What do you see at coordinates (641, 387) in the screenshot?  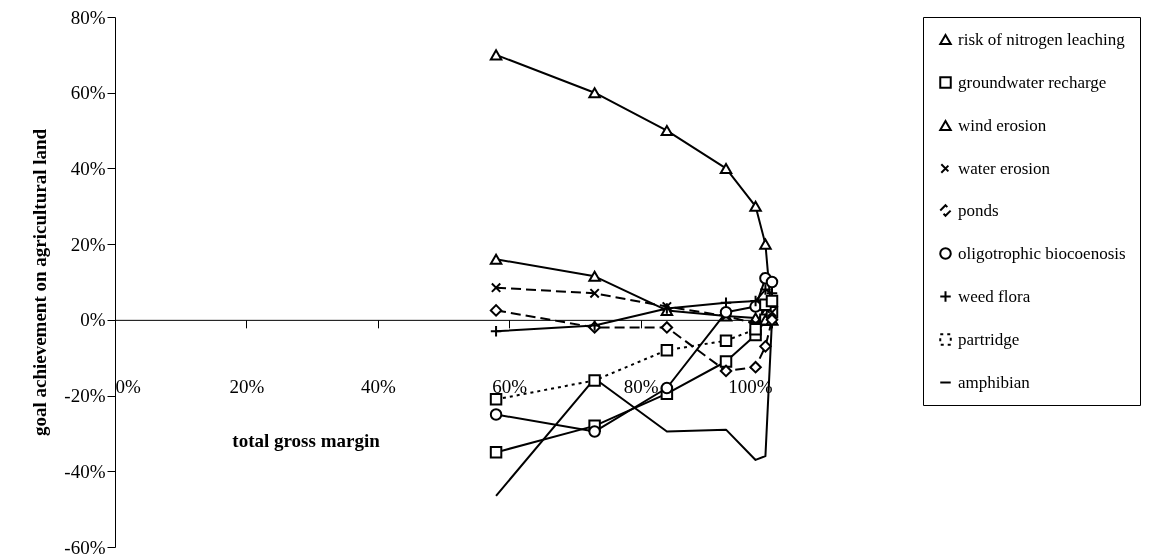 I see `x-tick-label: 80%` at bounding box center [641, 387].